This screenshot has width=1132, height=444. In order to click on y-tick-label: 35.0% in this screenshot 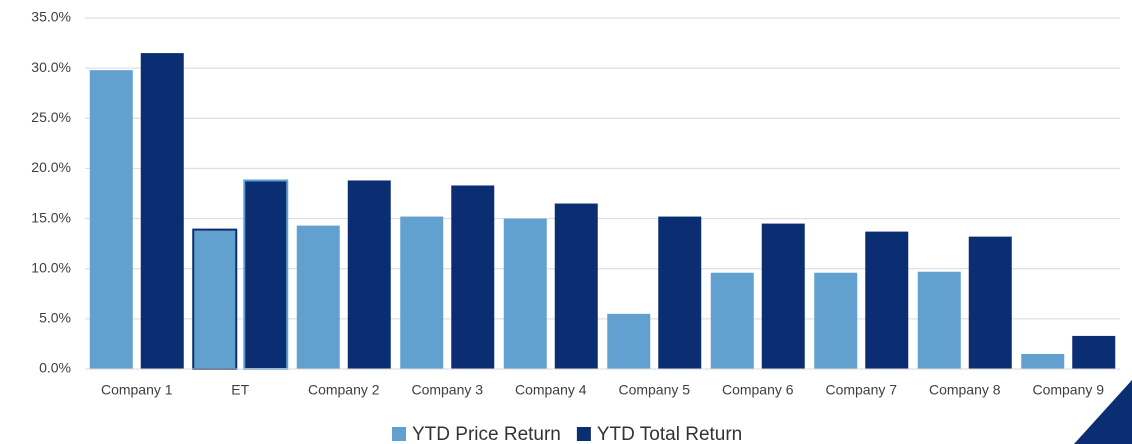, I will do `click(51, 17)`.